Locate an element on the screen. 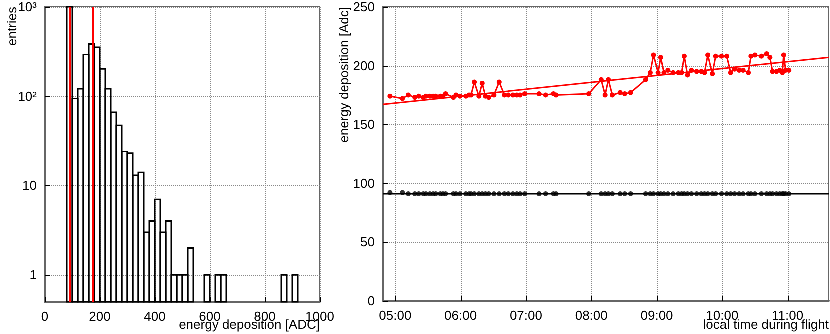 Image resolution: width=830 pixels, height=334 pixels. x-tick-label: 06:00 is located at coordinates (461, 315).